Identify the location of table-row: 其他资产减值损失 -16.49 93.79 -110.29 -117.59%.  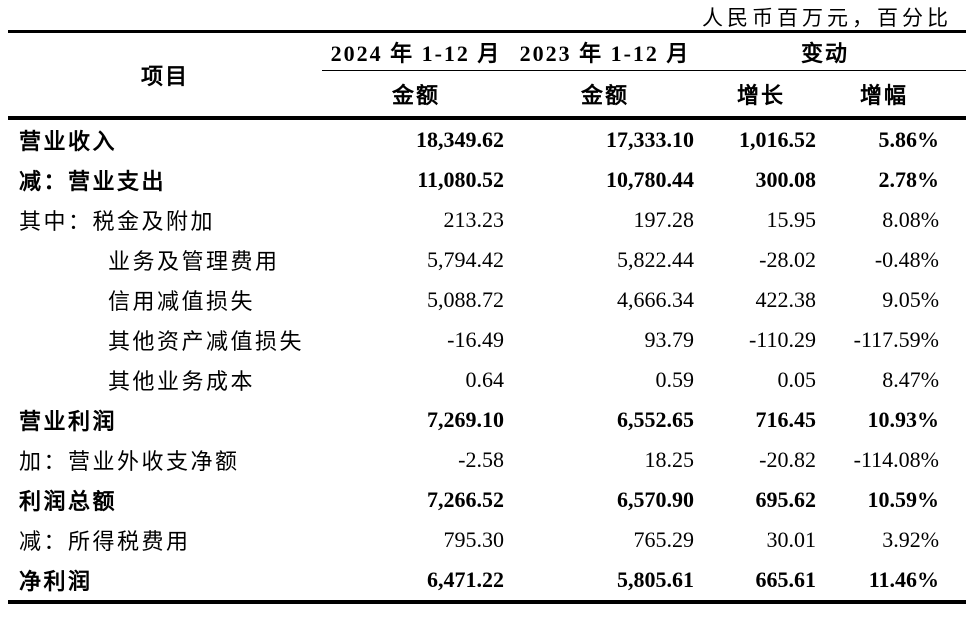
(487, 340).